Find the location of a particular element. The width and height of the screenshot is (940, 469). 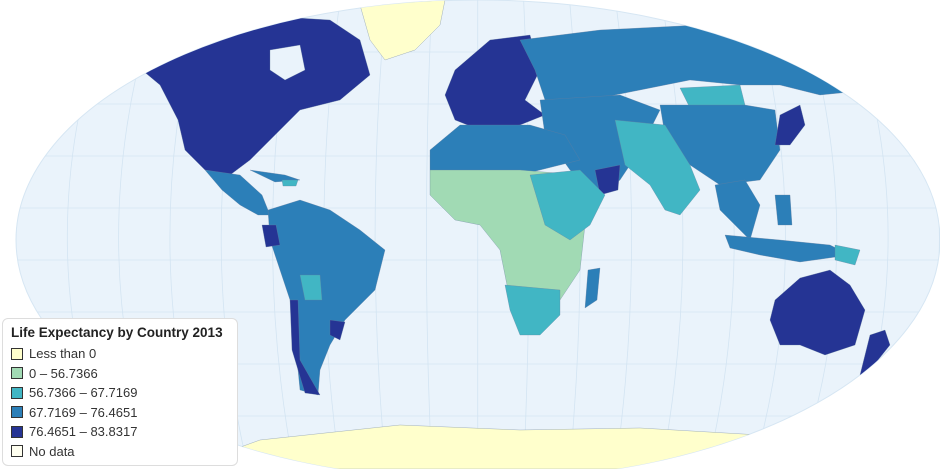

legend-item: 67.7169 – 76.4651 is located at coordinates (120, 413).